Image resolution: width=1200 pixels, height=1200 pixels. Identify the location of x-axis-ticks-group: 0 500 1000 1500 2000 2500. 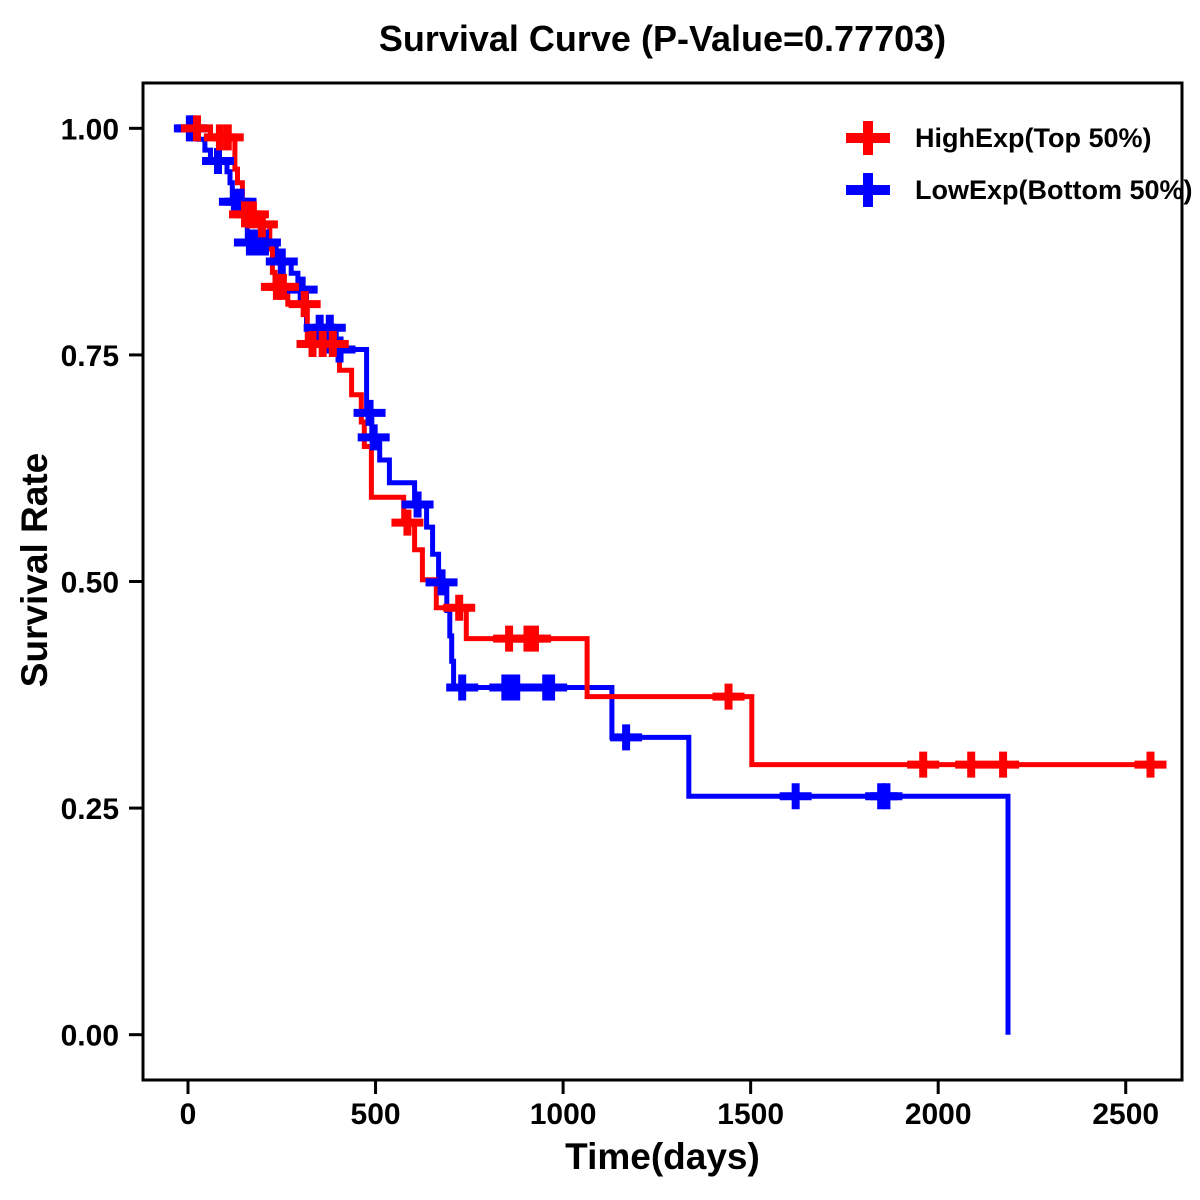
(669, 1105).